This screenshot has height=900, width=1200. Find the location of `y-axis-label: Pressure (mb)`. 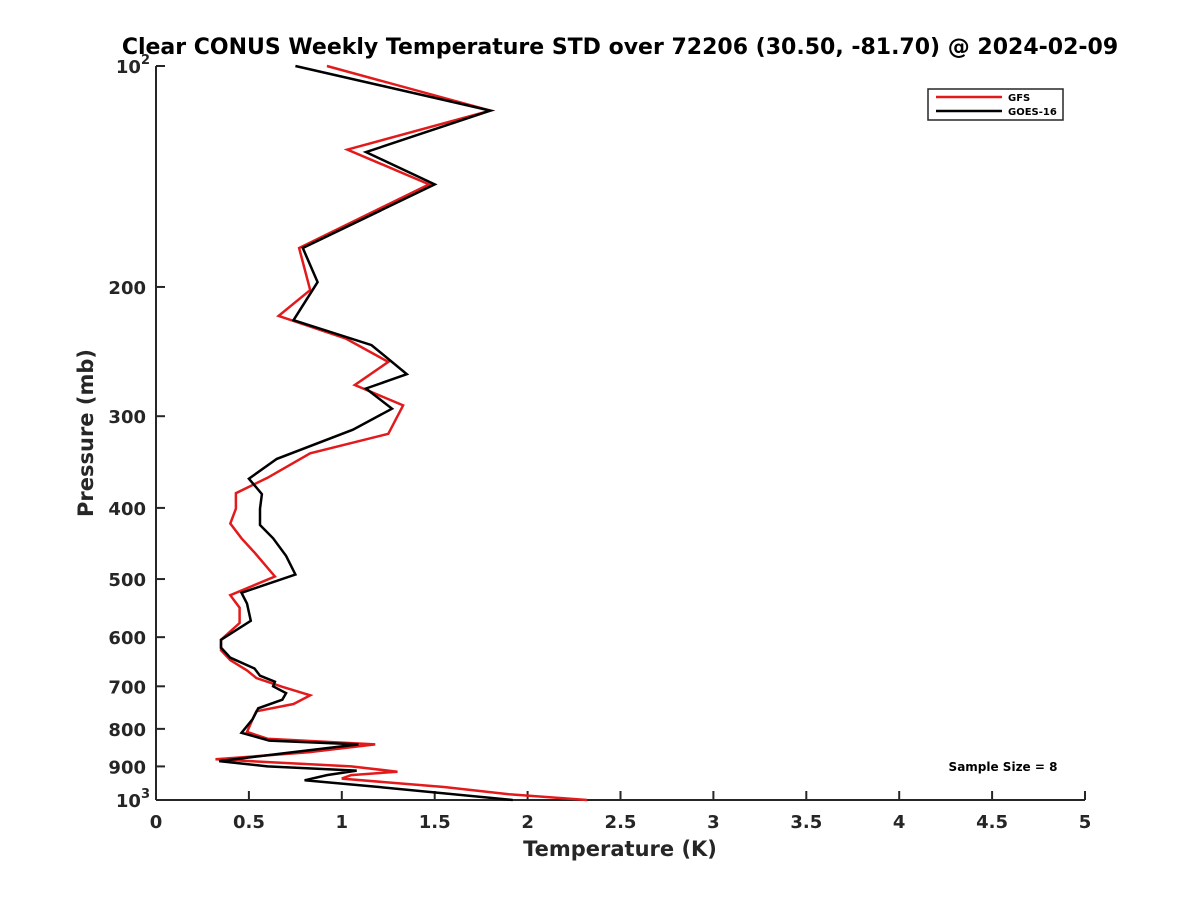

y-axis-label: Pressure (mb) is located at coordinates (86, 433).